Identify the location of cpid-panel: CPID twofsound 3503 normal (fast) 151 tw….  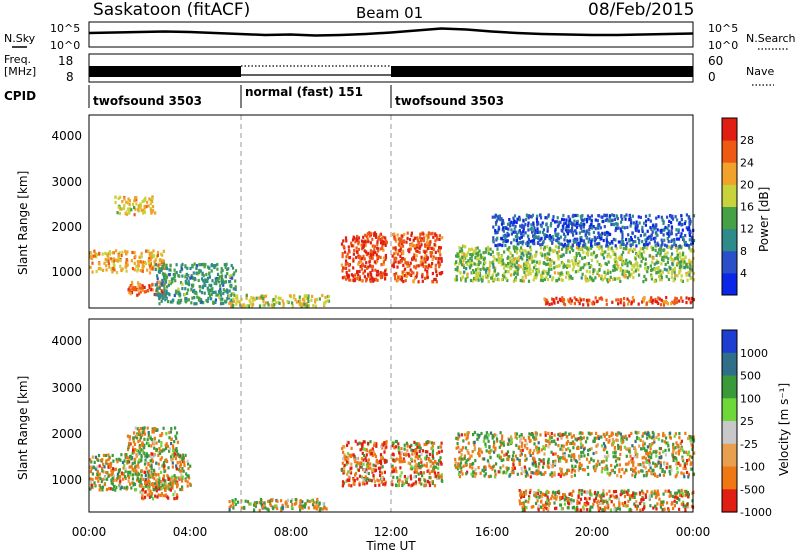
(254, 96).